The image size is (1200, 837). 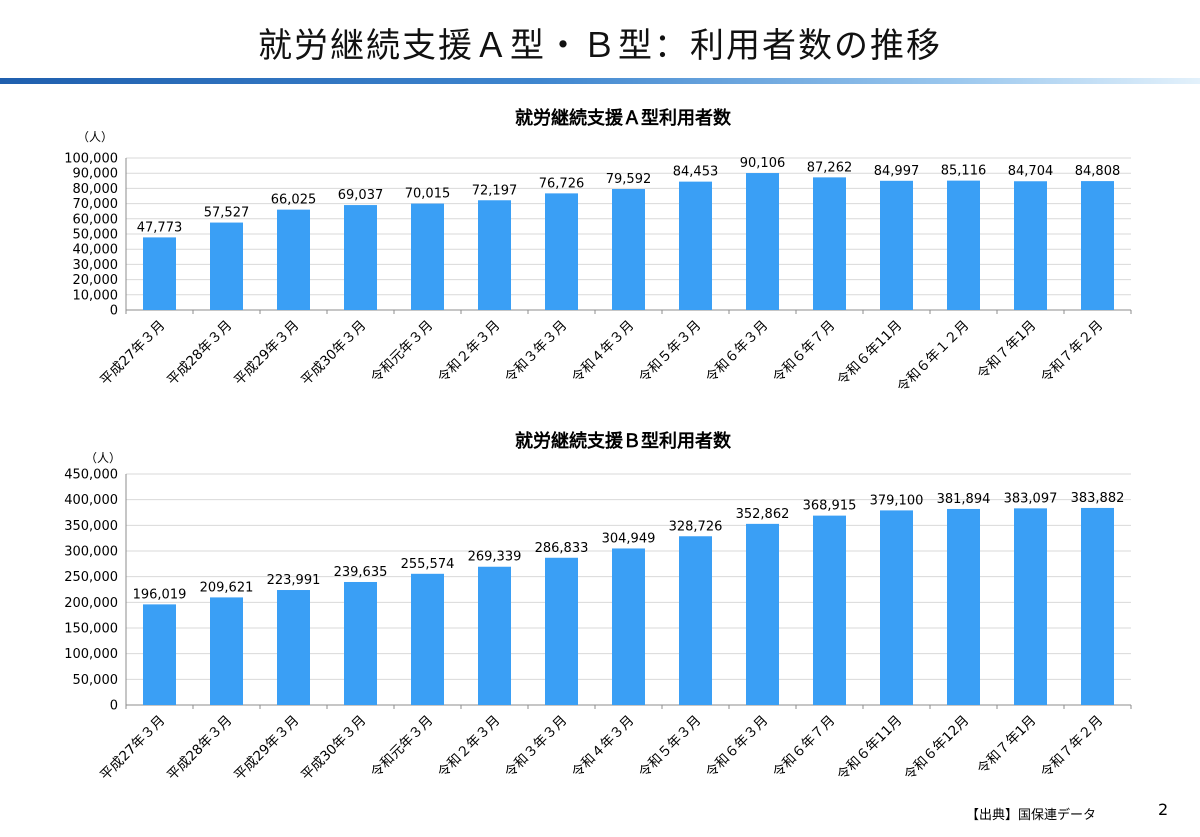 What do you see at coordinates (294, 580) in the screenshot?
I see `chart-b-data-label: 223,991` at bounding box center [294, 580].